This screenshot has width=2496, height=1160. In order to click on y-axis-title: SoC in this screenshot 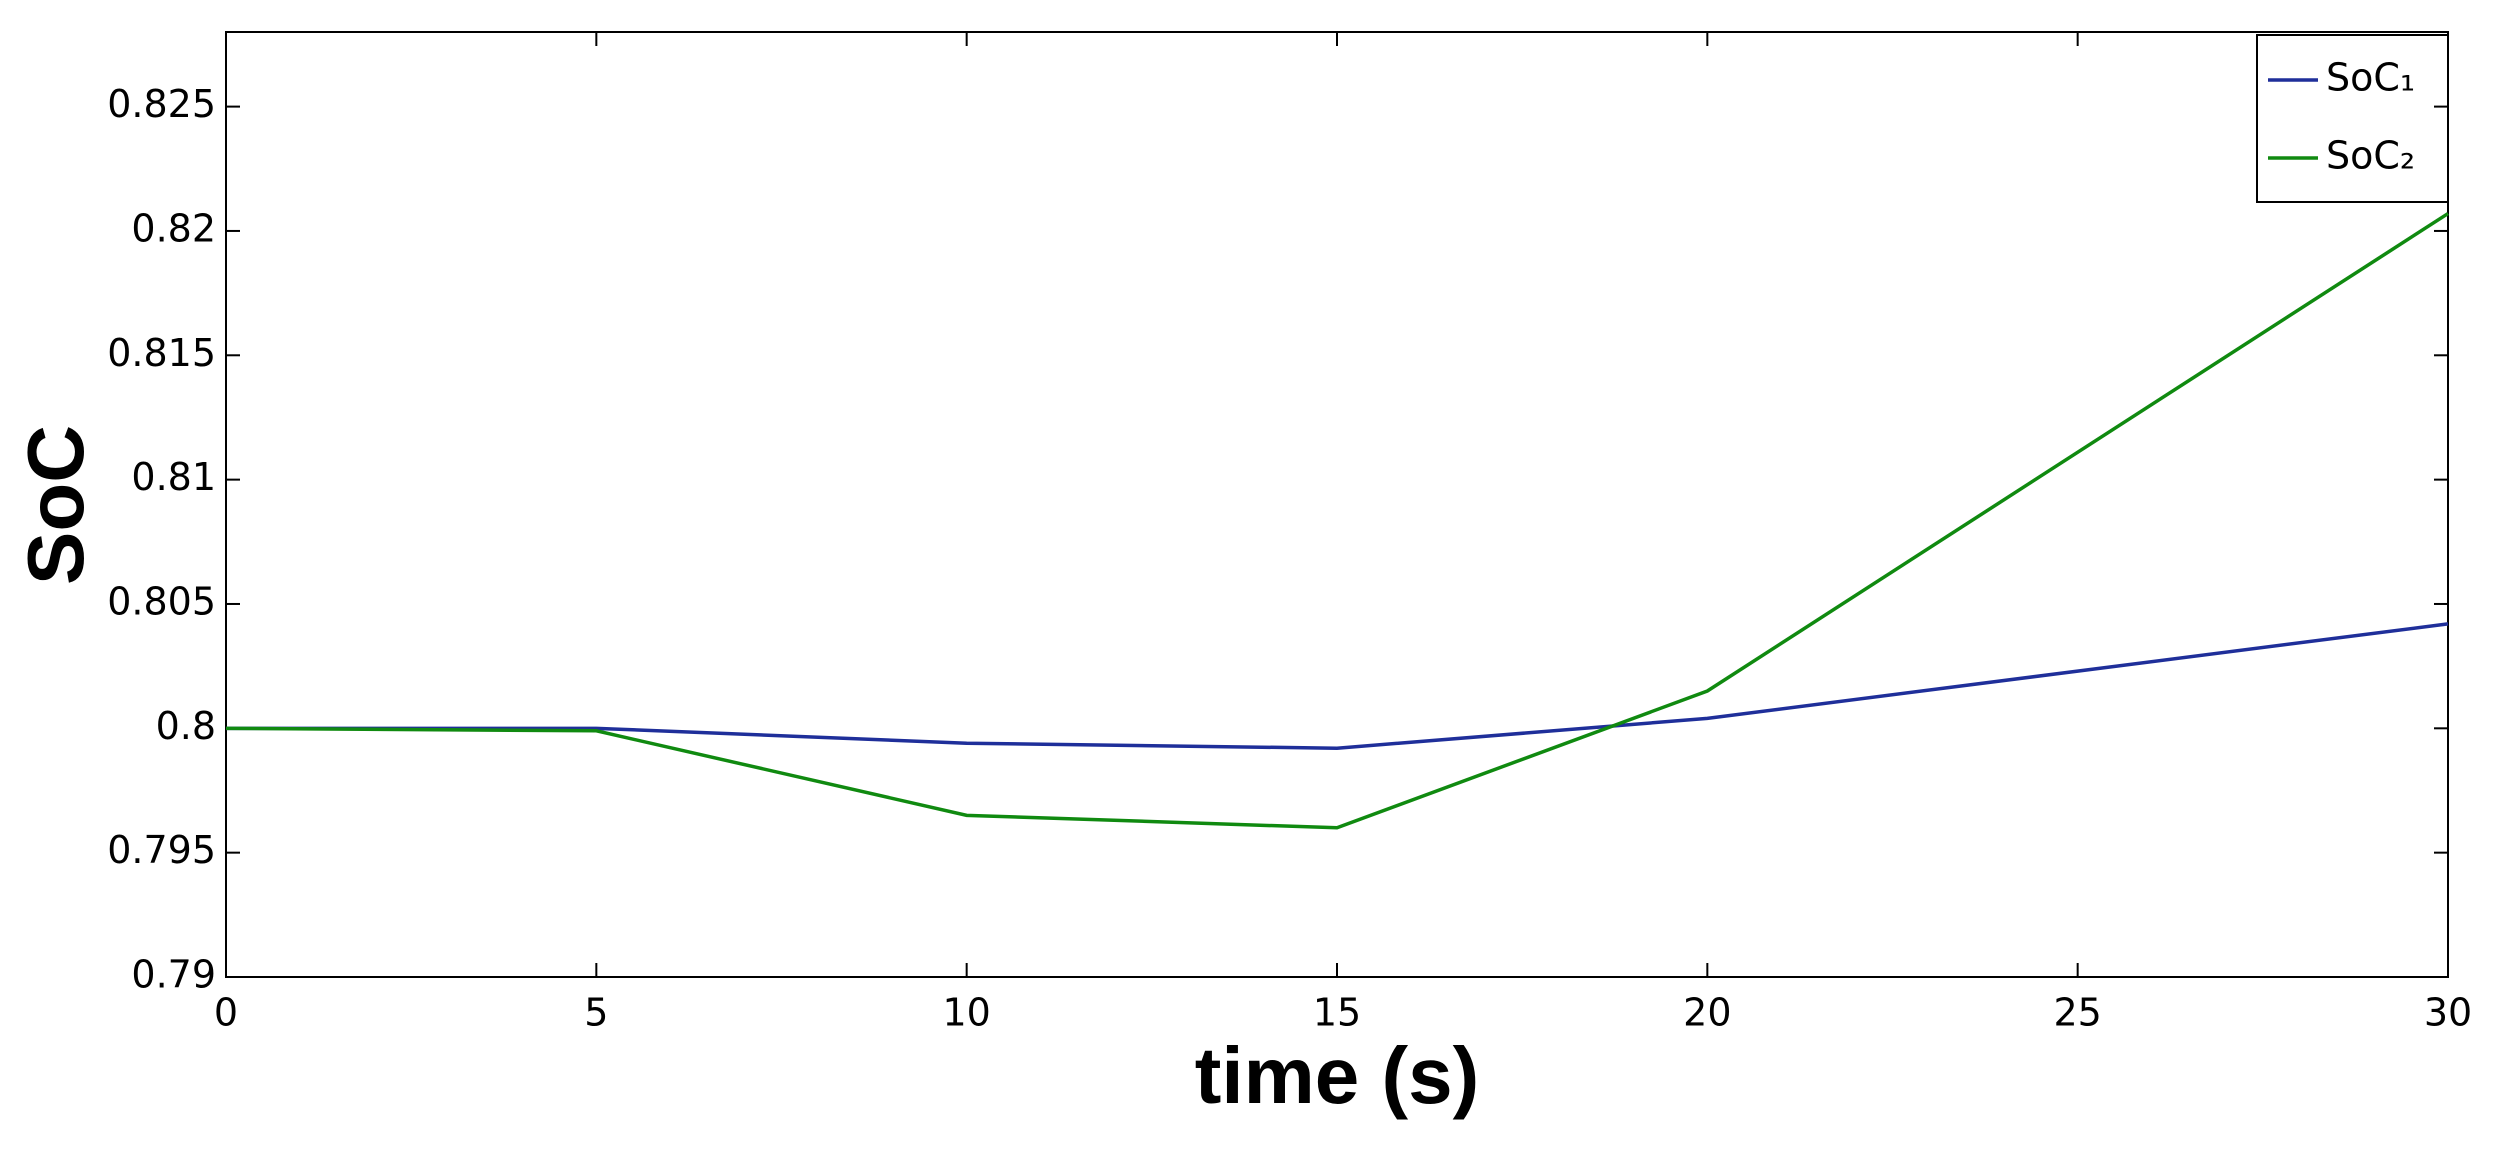, I will do `click(55, 505)`.